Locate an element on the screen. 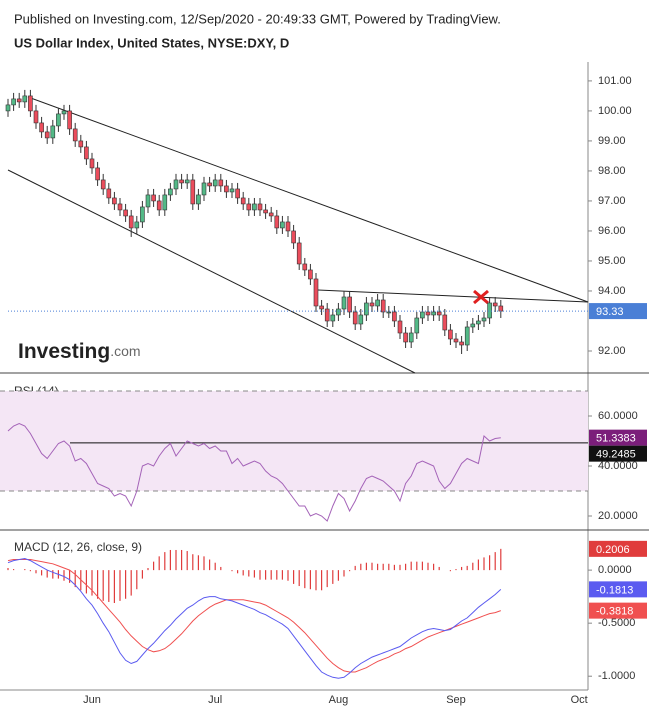 The image size is (649, 708). logo-text: Investing is located at coordinates (64, 351).